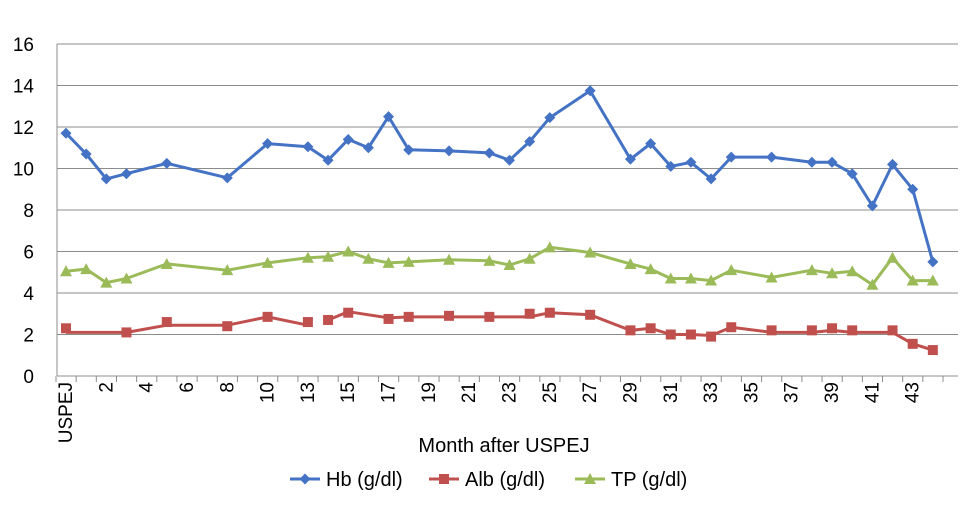 The image size is (979, 505). Describe the element at coordinates (28, 211) in the screenshot. I see `y-tick-label: 8` at that location.